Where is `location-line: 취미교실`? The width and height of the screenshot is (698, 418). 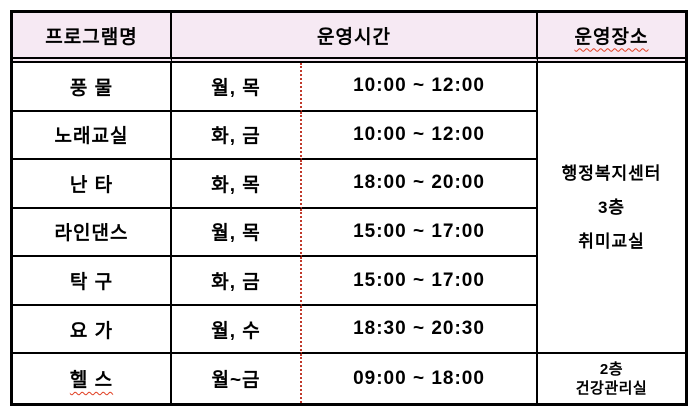 location-line: 취미교실 is located at coordinates (611, 241).